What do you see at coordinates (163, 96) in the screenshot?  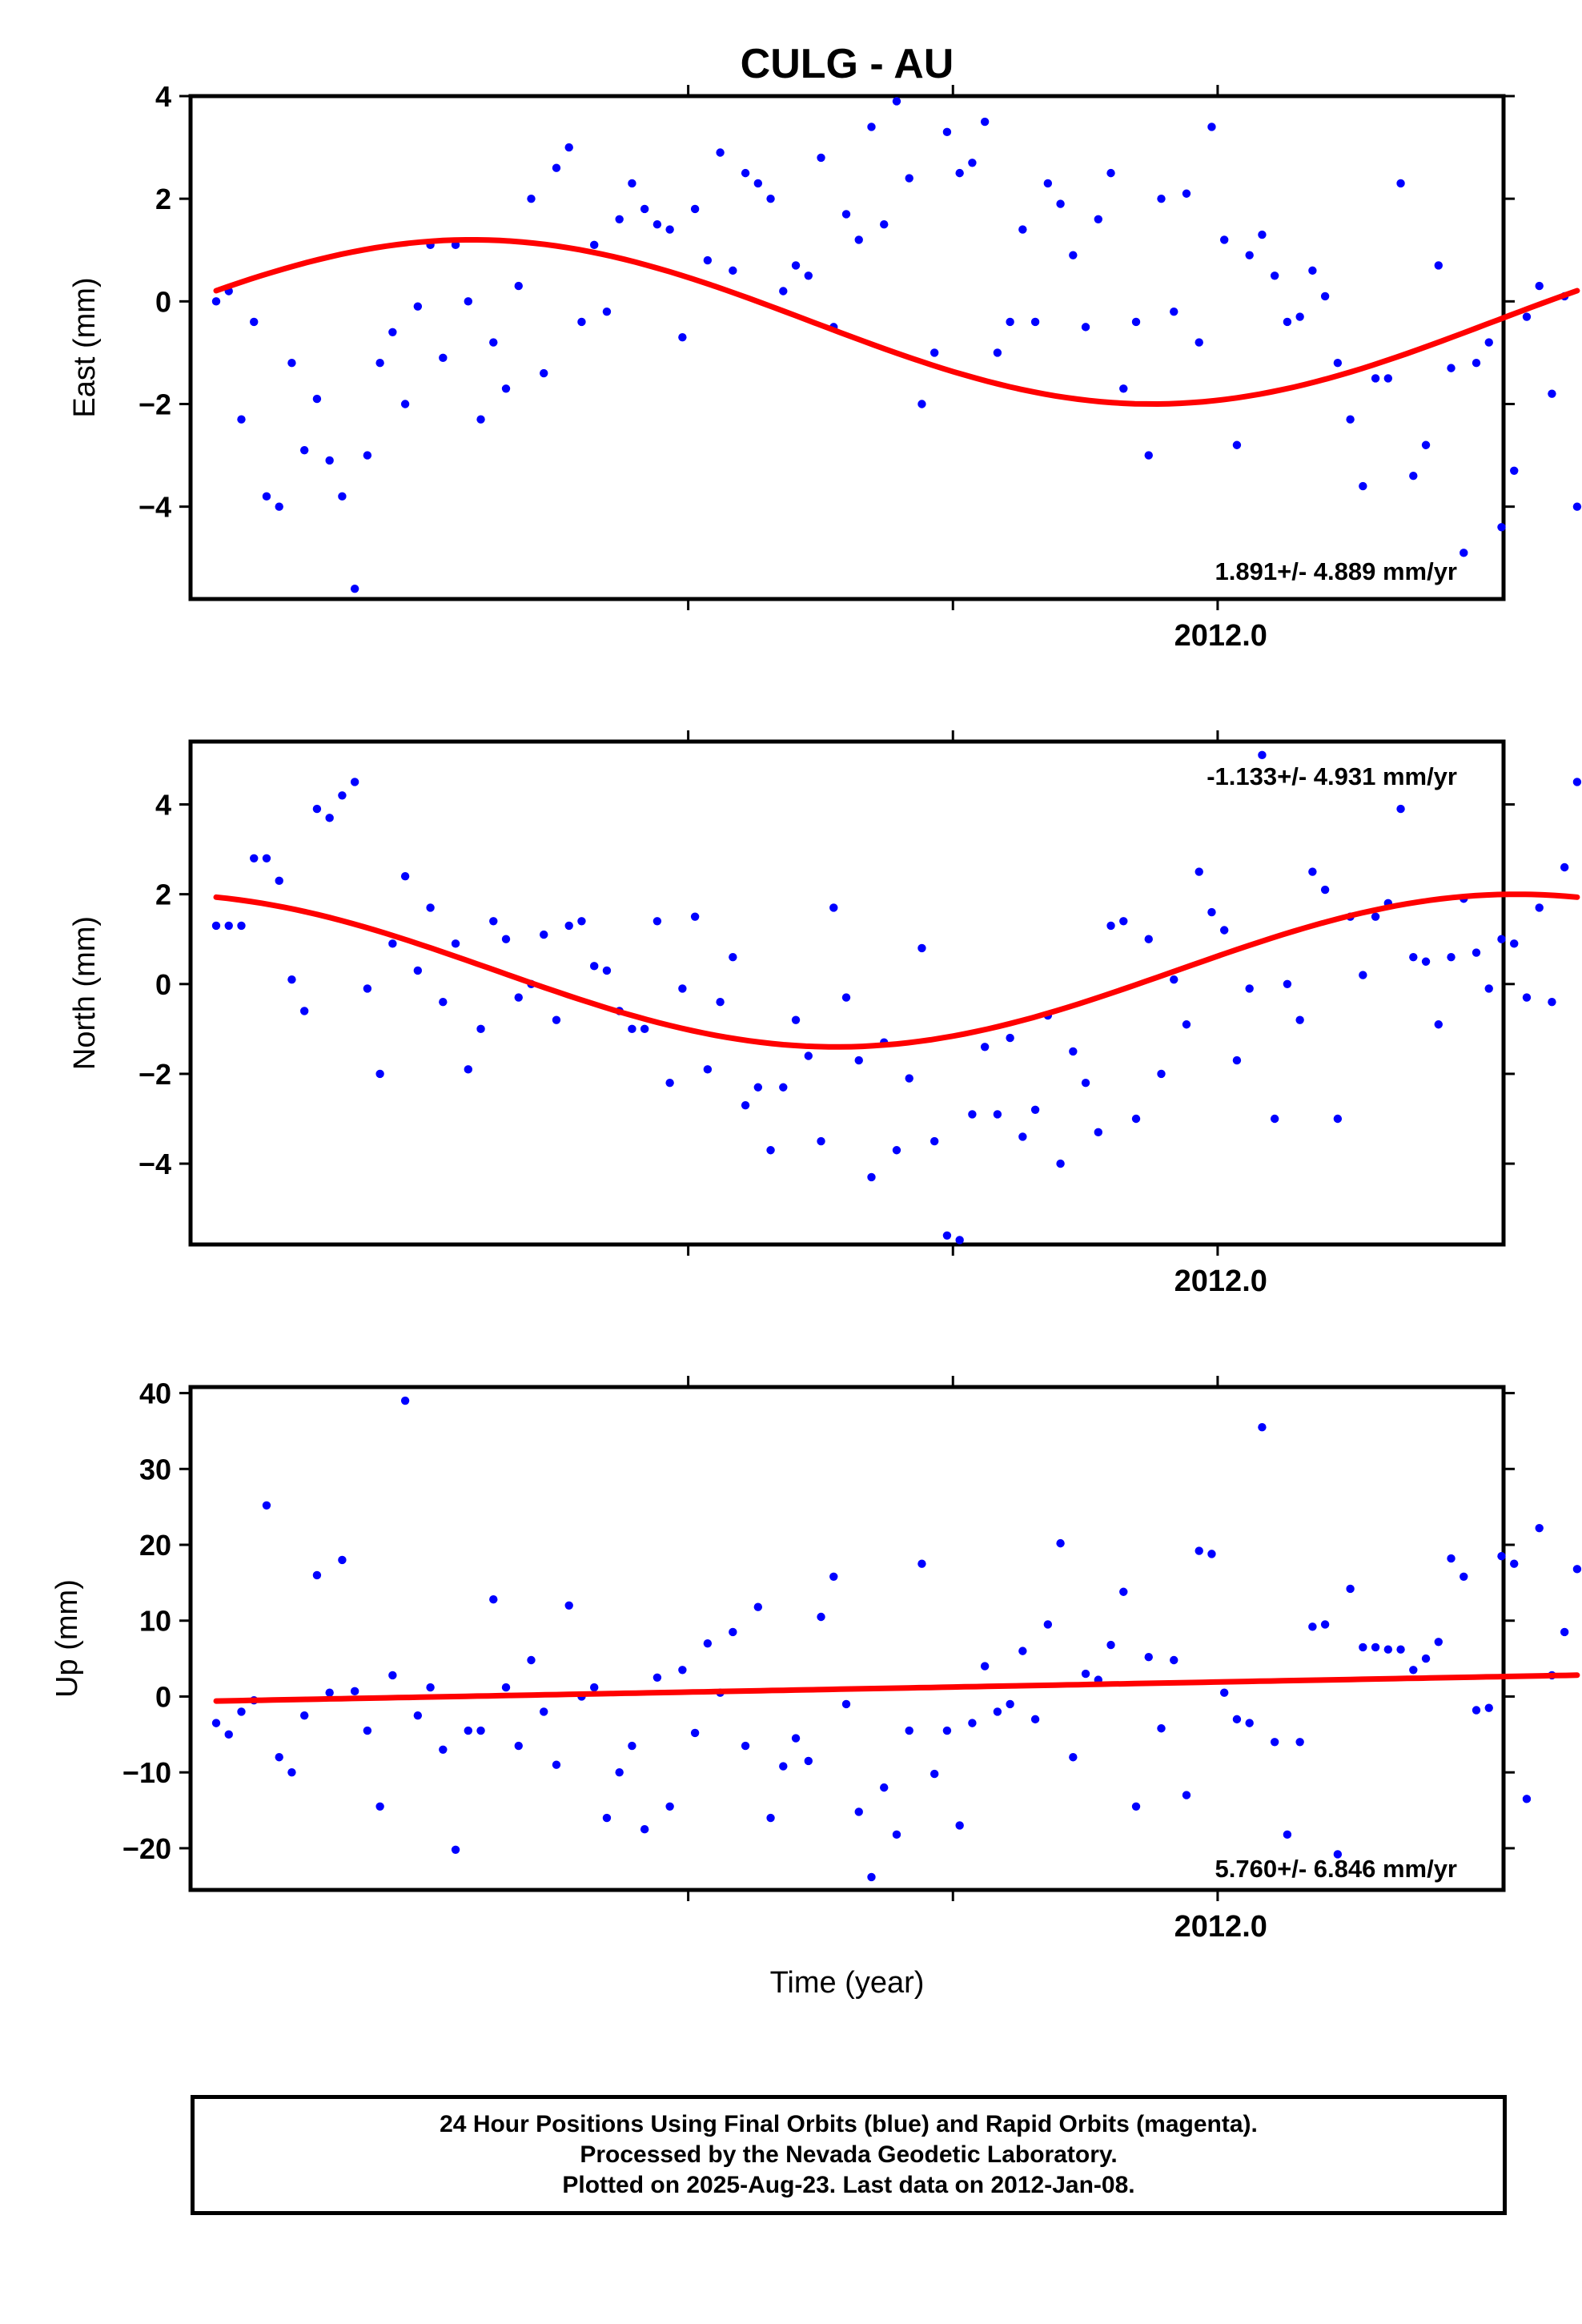 I see `y-tick-label: 4` at bounding box center [163, 96].